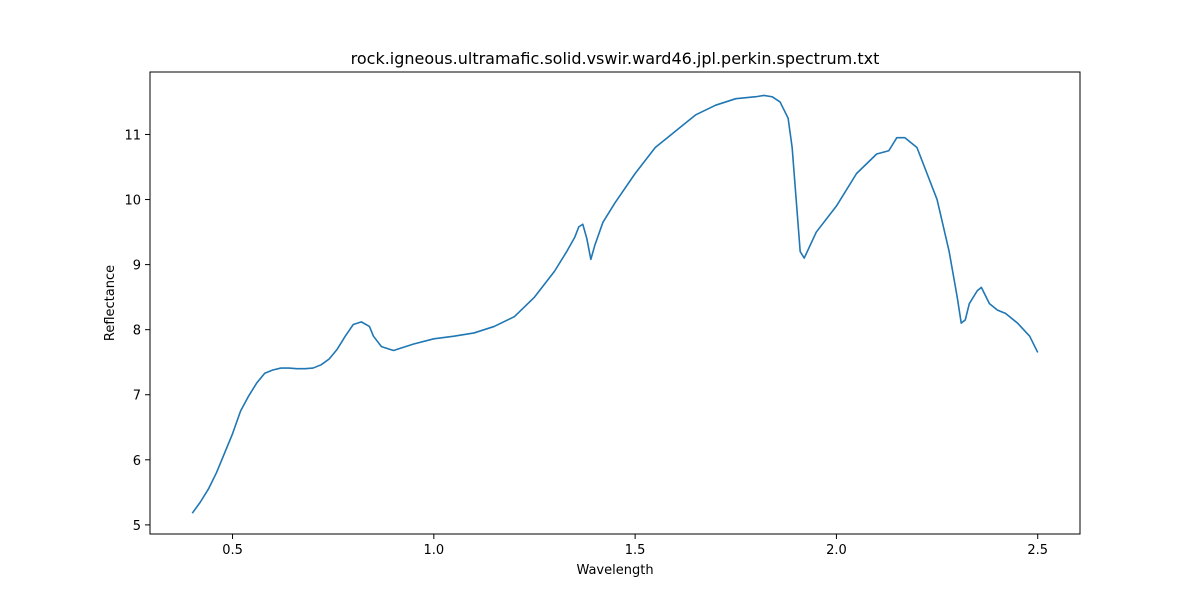 The height and width of the screenshot is (600, 1200). I want to click on x-axis-ticks: 0.5 1.0 1.5 2.0 2.5, so click(635, 546).